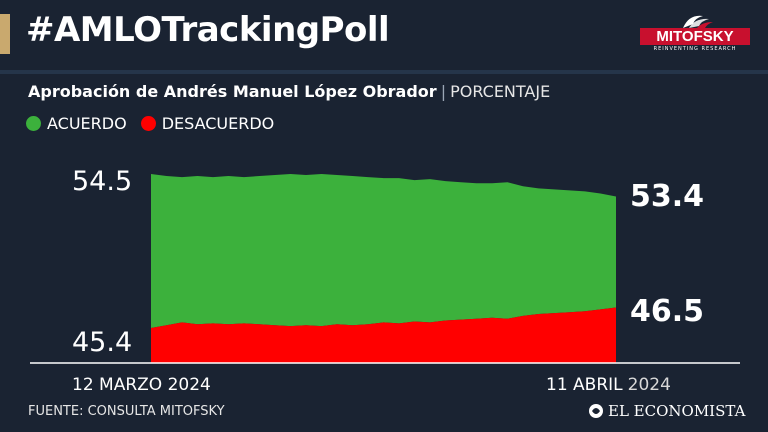  What do you see at coordinates (500, 91) in the screenshot?
I see `unit-label: PORCENTAJE` at bounding box center [500, 91].